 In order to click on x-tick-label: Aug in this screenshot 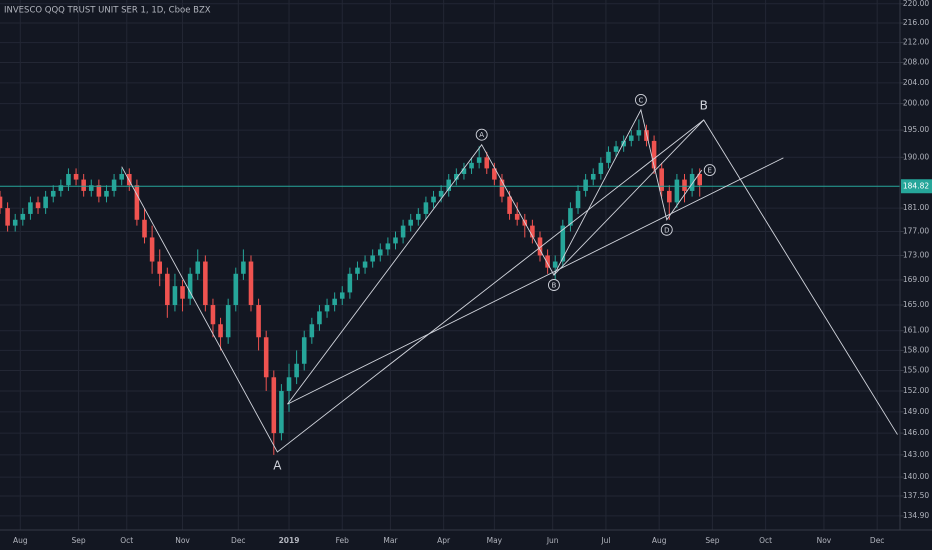, I will do `click(20, 540)`.